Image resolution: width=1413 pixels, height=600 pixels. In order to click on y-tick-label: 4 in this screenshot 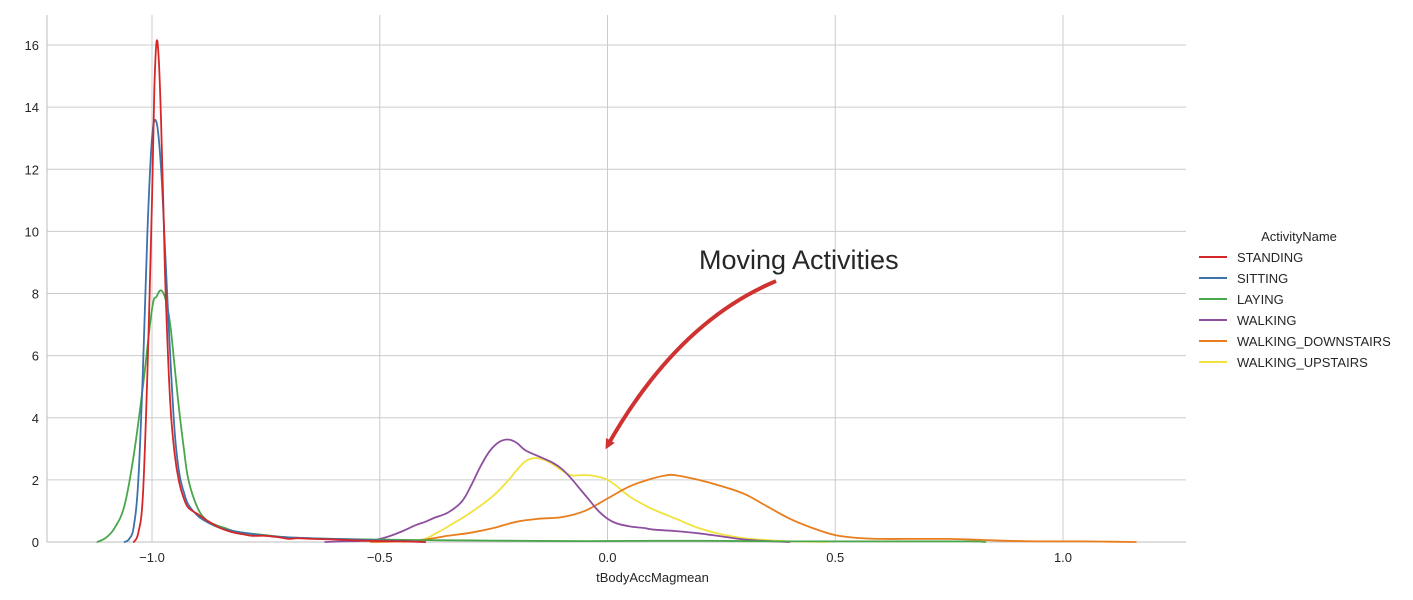, I will do `click(35, 418)`.